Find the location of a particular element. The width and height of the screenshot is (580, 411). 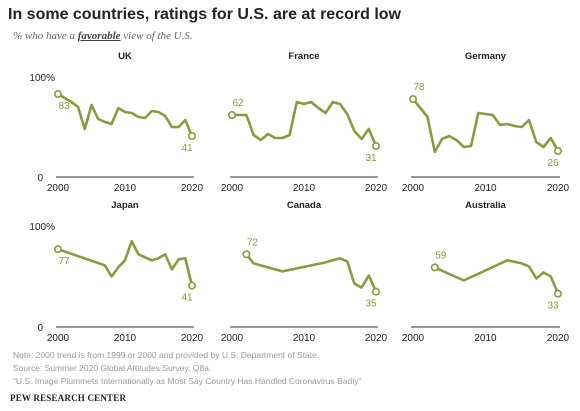

panel-title-canada: Canada is located at coordinates (304, 205).